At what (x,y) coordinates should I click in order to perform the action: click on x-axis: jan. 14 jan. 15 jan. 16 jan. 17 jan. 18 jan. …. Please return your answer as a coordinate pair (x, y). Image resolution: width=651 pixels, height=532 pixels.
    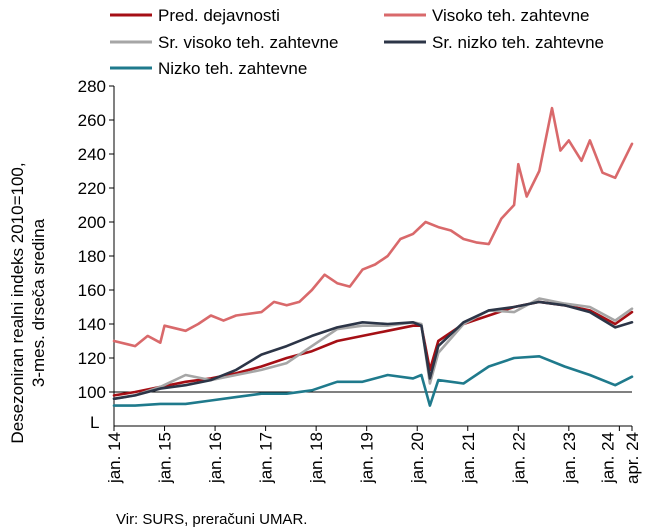
    Looking at the image, I should click on (373, 454).